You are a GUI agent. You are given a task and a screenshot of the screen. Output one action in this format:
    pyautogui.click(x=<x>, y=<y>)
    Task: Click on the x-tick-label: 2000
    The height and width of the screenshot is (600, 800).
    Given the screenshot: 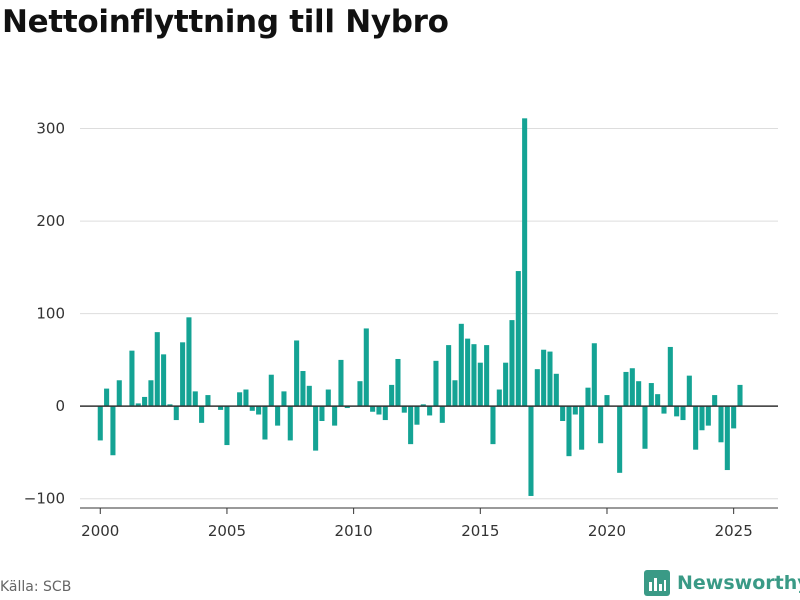 What is the action you would take?
    pyautogui.click(x=100, y=531)
    